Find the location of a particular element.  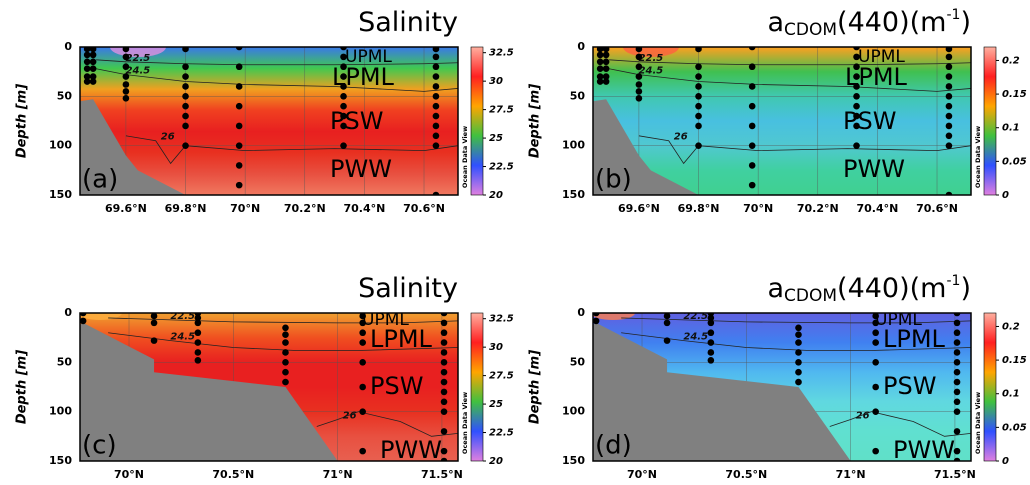

contour-label: 24.5 is located at coordinates (138, 71).